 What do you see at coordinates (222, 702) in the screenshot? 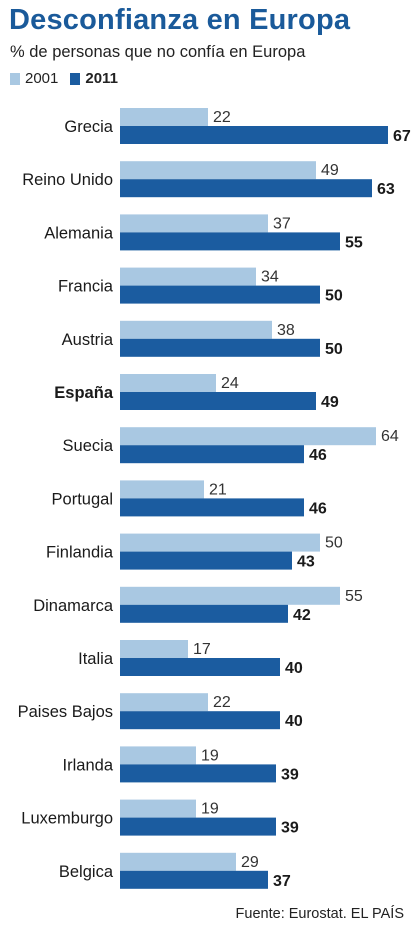
I see `value-label-2001-paises-bajos: 22` at bounding box center [222, 702].